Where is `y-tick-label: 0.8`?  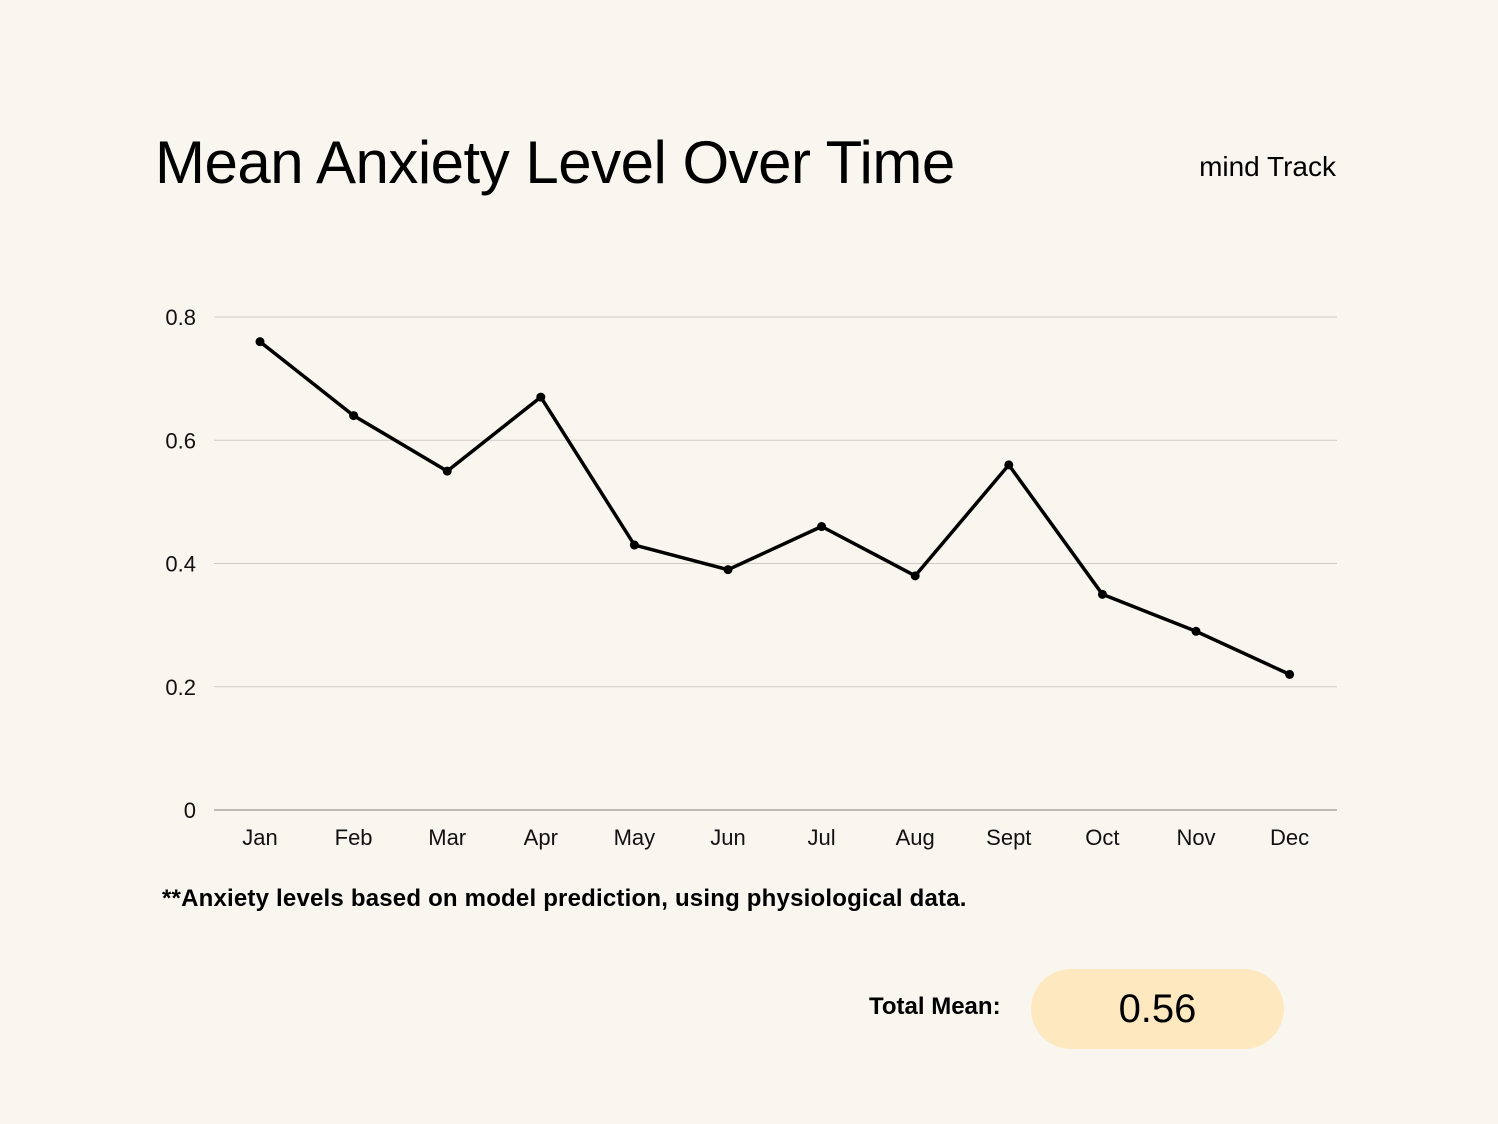
y-tick-label: 0.8 is located at coordinates (180, 317).